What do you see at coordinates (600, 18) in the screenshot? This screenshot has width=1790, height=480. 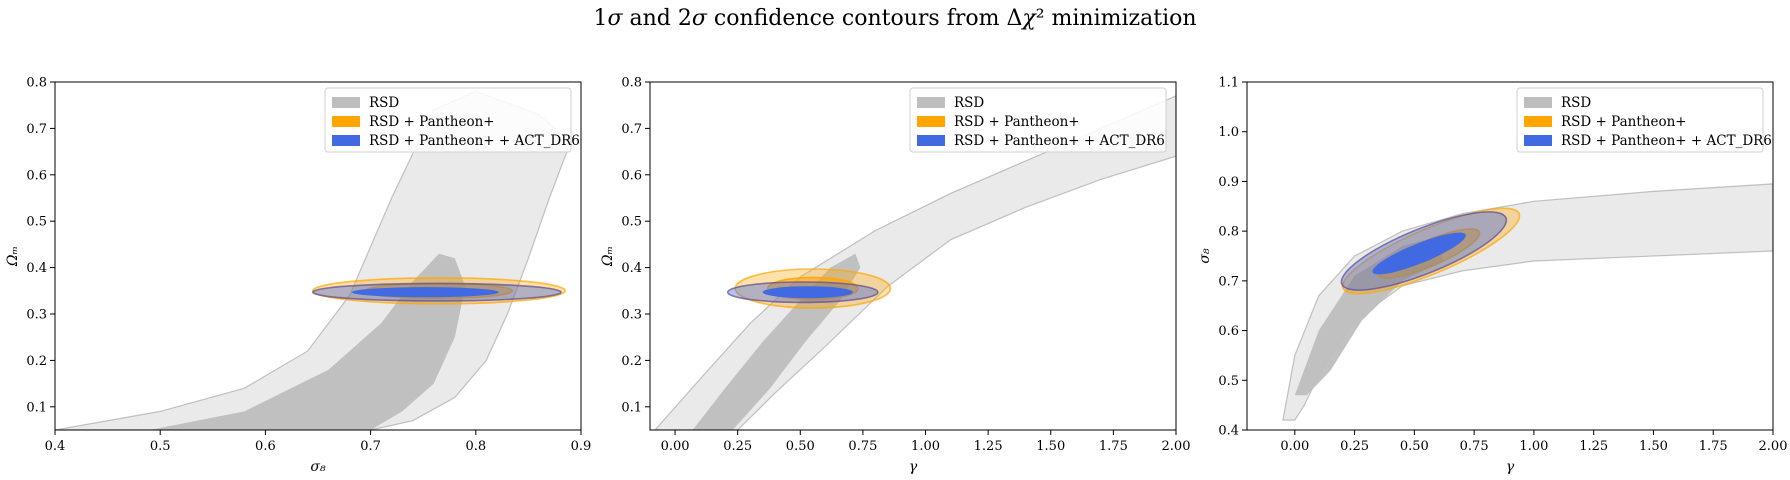 I see `title-part-1: 1` at bounding box center [600, 18].